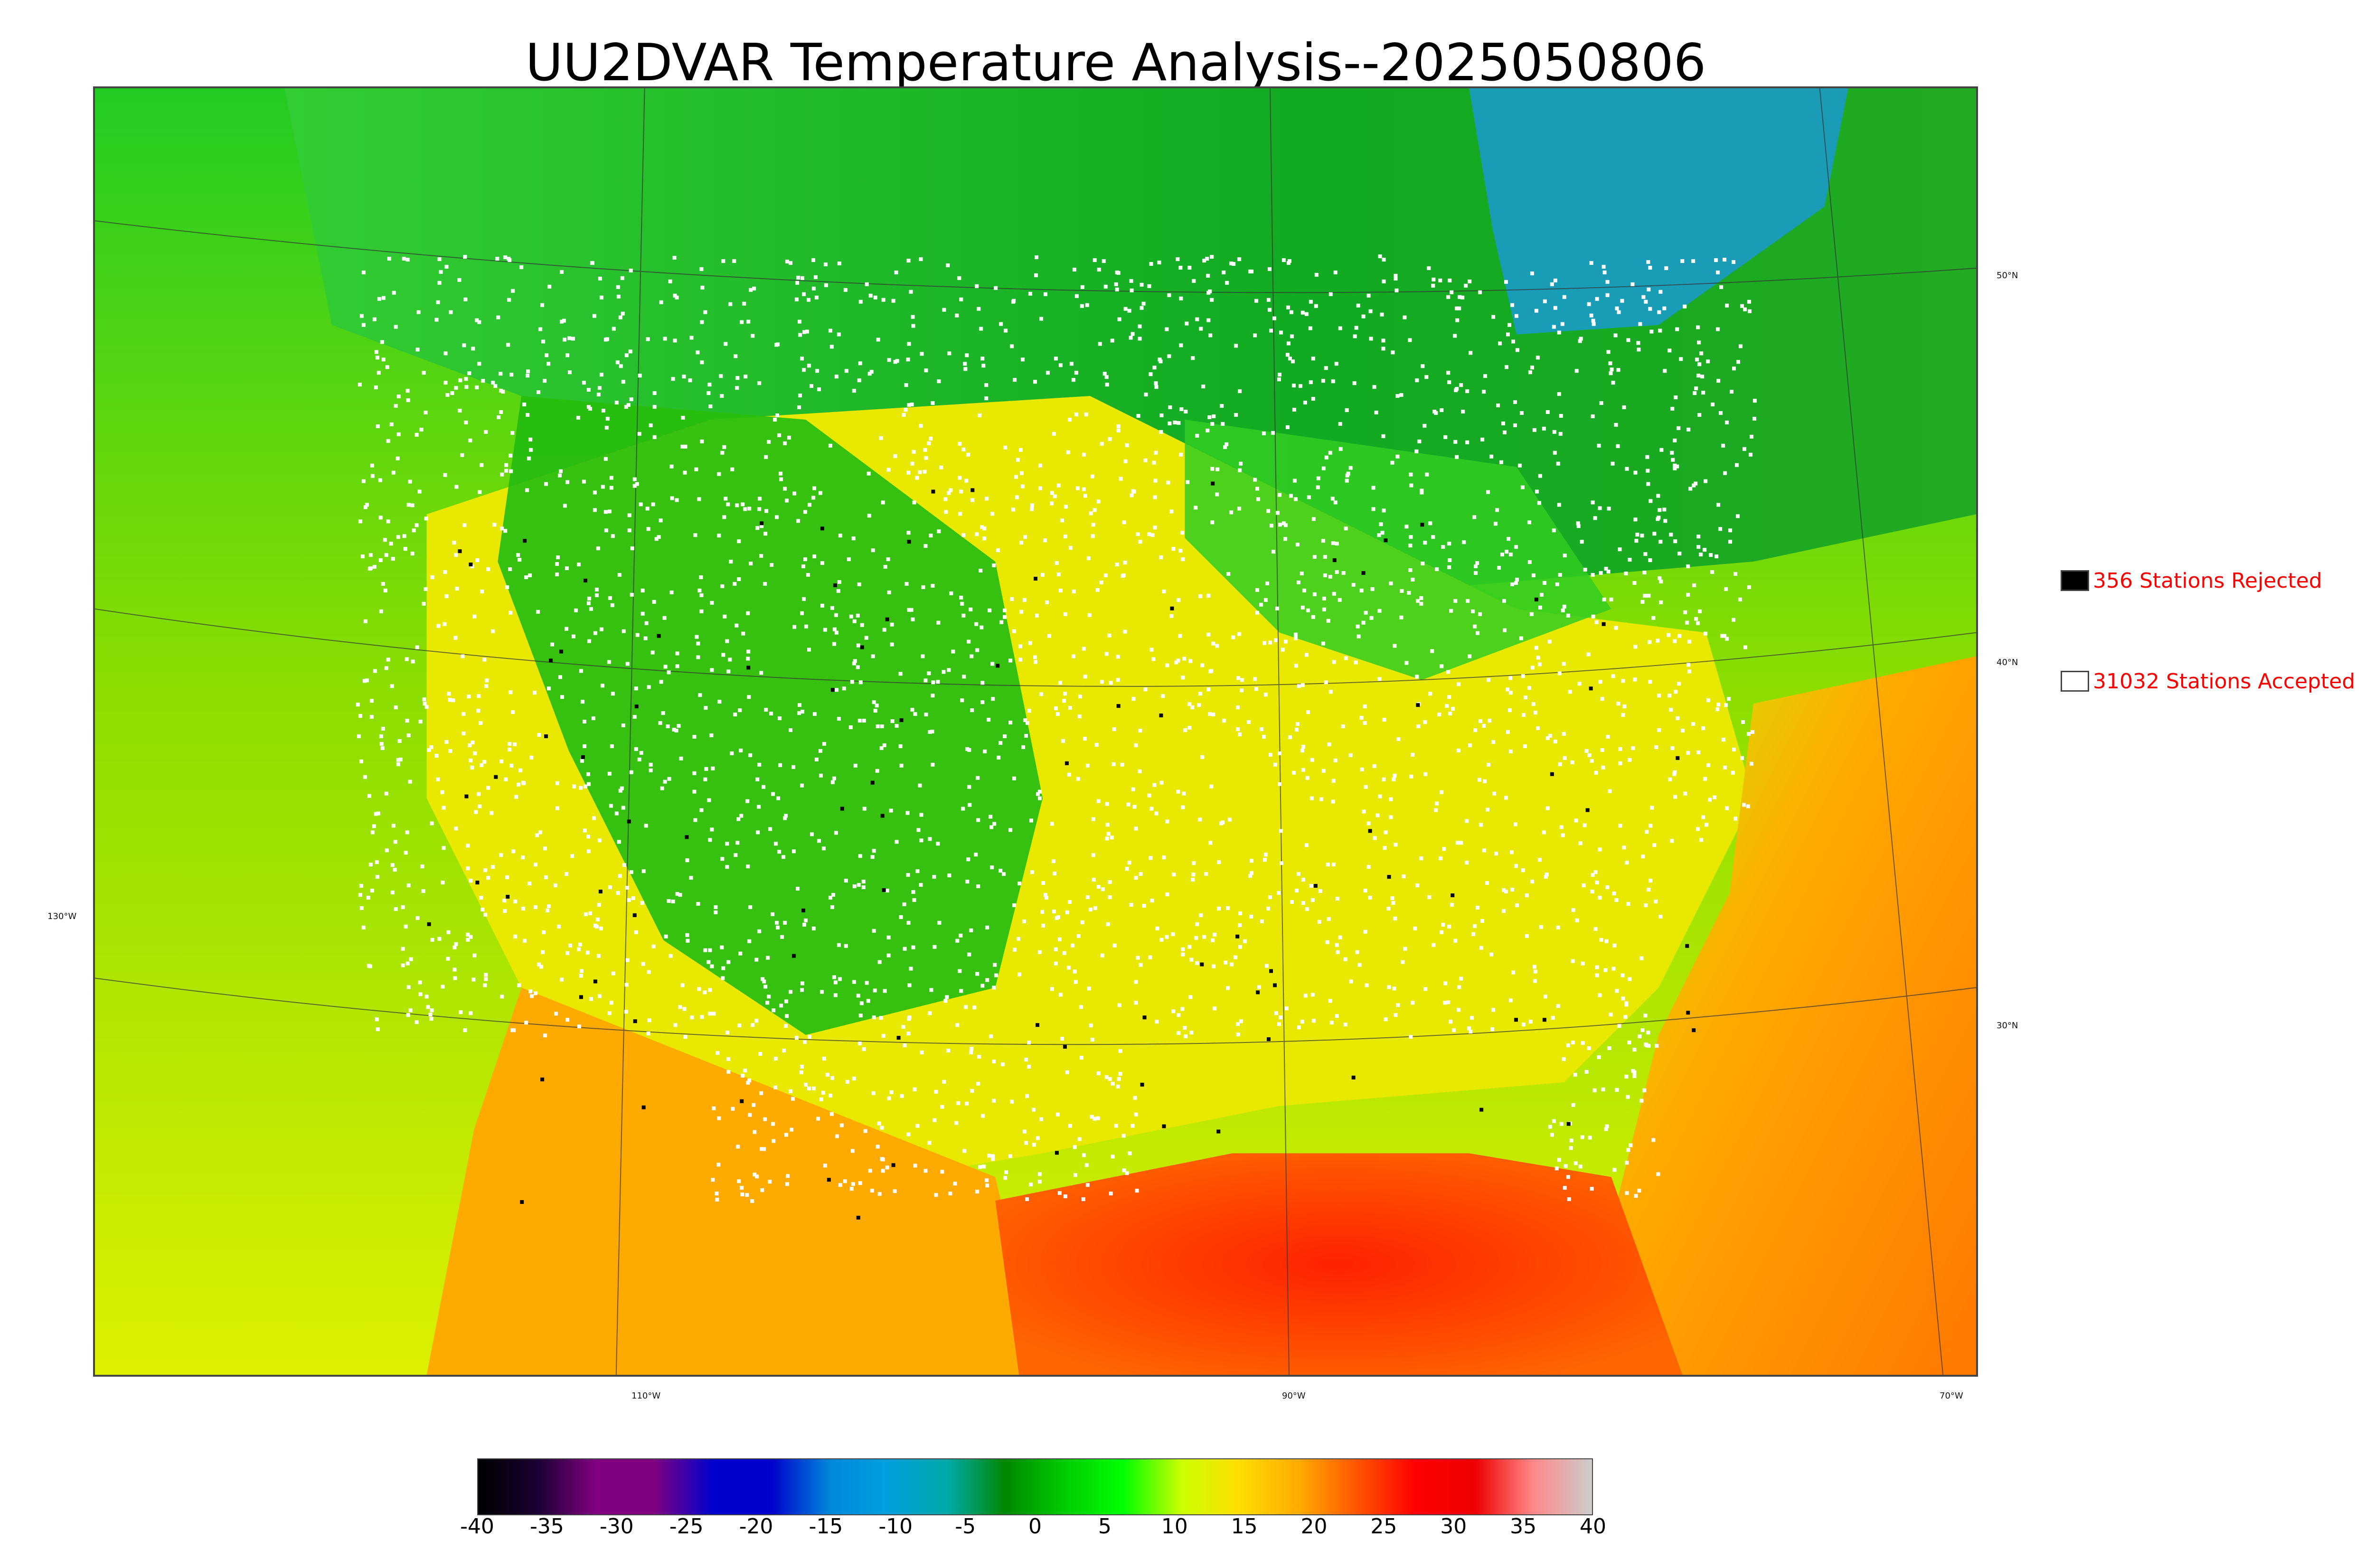 The image size is (2374, 1568). I want to click on lat-label-40n: 40°N, so click(2007, 662).